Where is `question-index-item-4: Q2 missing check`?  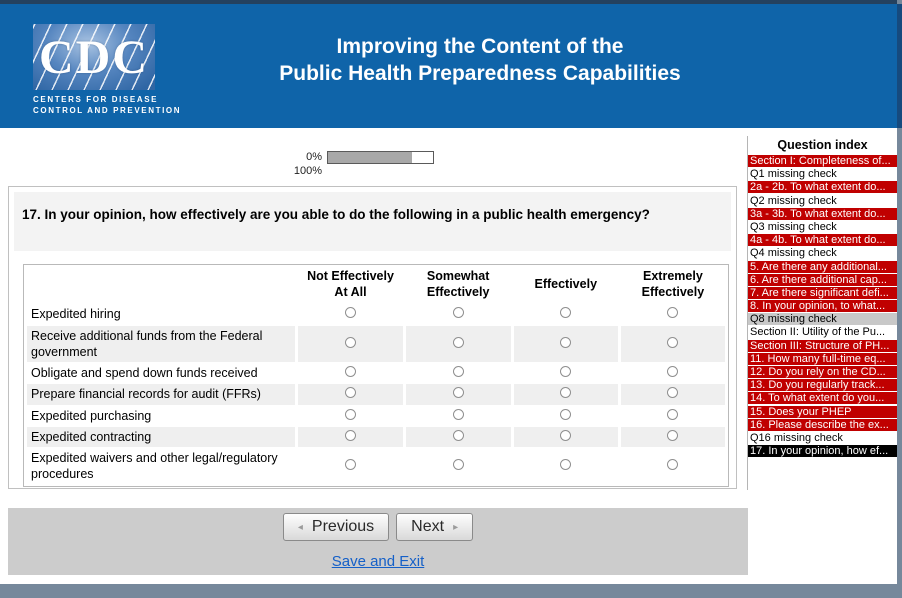
question-index-item-4: Q2 missing check is located at coordinates (822, 200).